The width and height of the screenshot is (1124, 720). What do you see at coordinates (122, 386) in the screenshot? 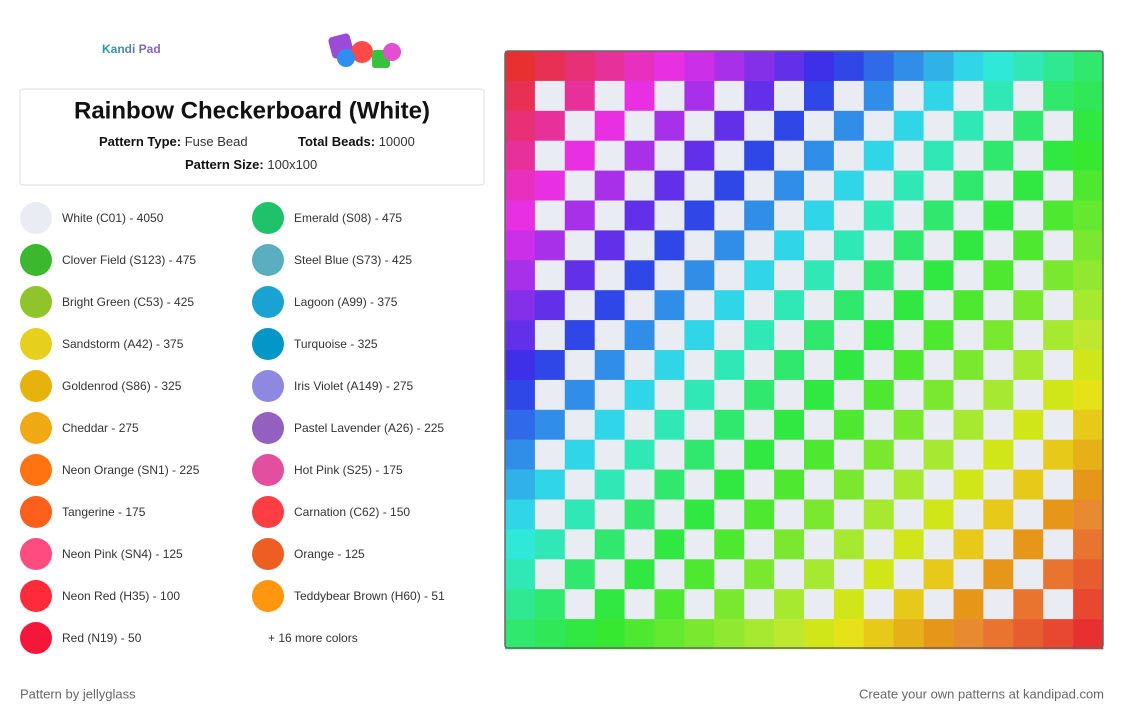
I see `color-label: Goldenrod (S86) - 325` at bounding box center [122, 386].